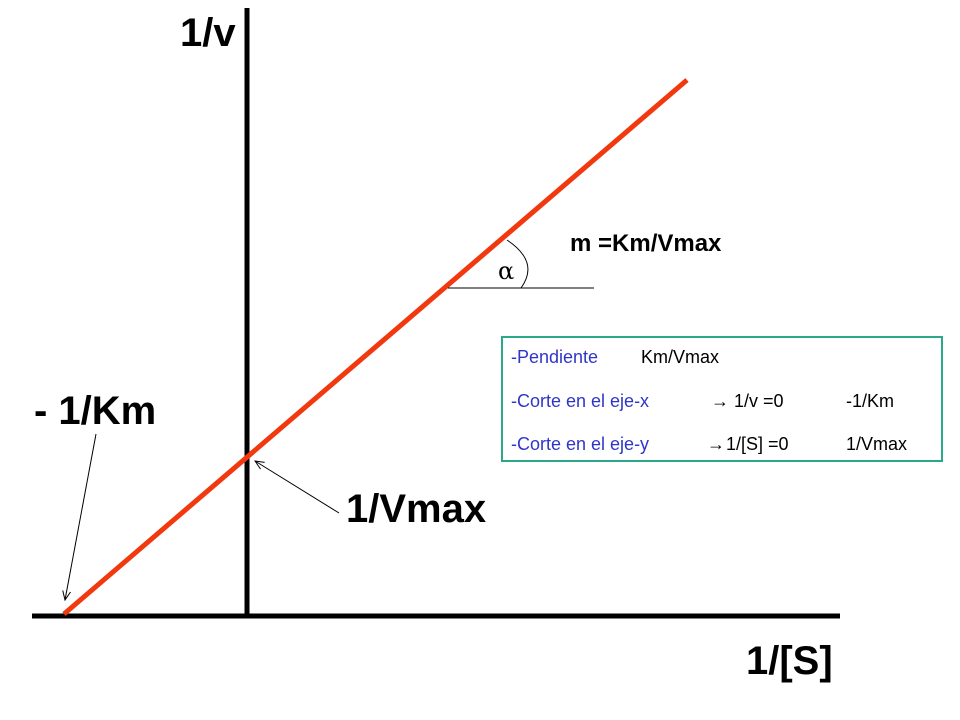 Image resolution: width=960 pixels, height=720 pixels. I want to click on legend-value: -1/Km, so click(870, 401).